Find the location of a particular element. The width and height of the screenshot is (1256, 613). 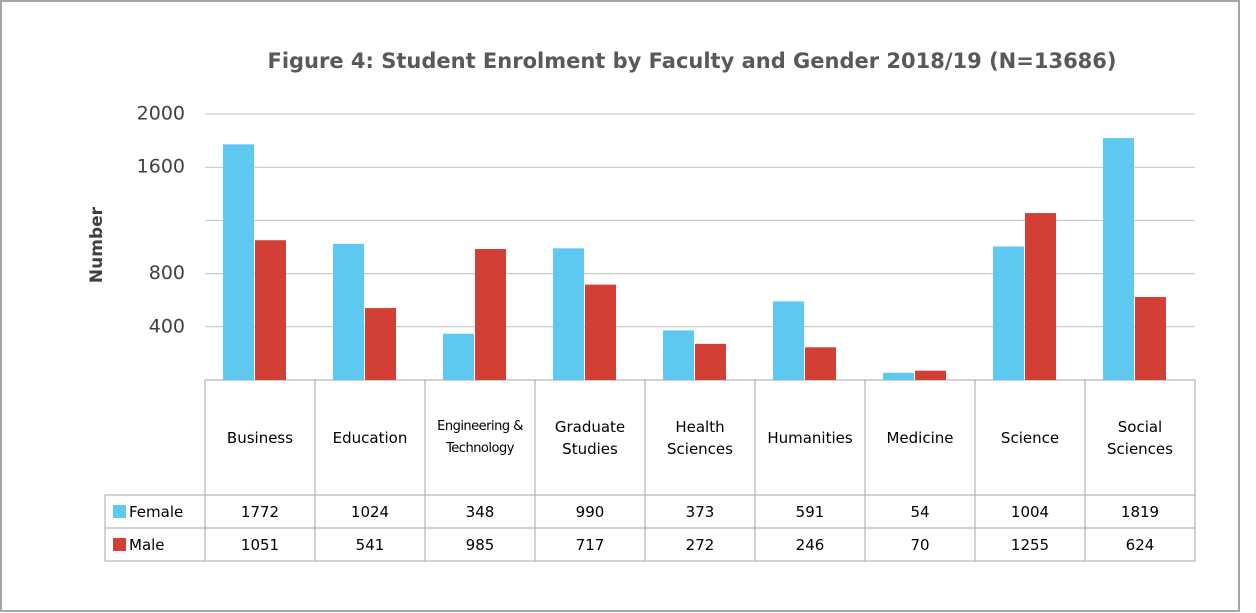

y-tick-label: 2000 is located at coordinates (161, 114).